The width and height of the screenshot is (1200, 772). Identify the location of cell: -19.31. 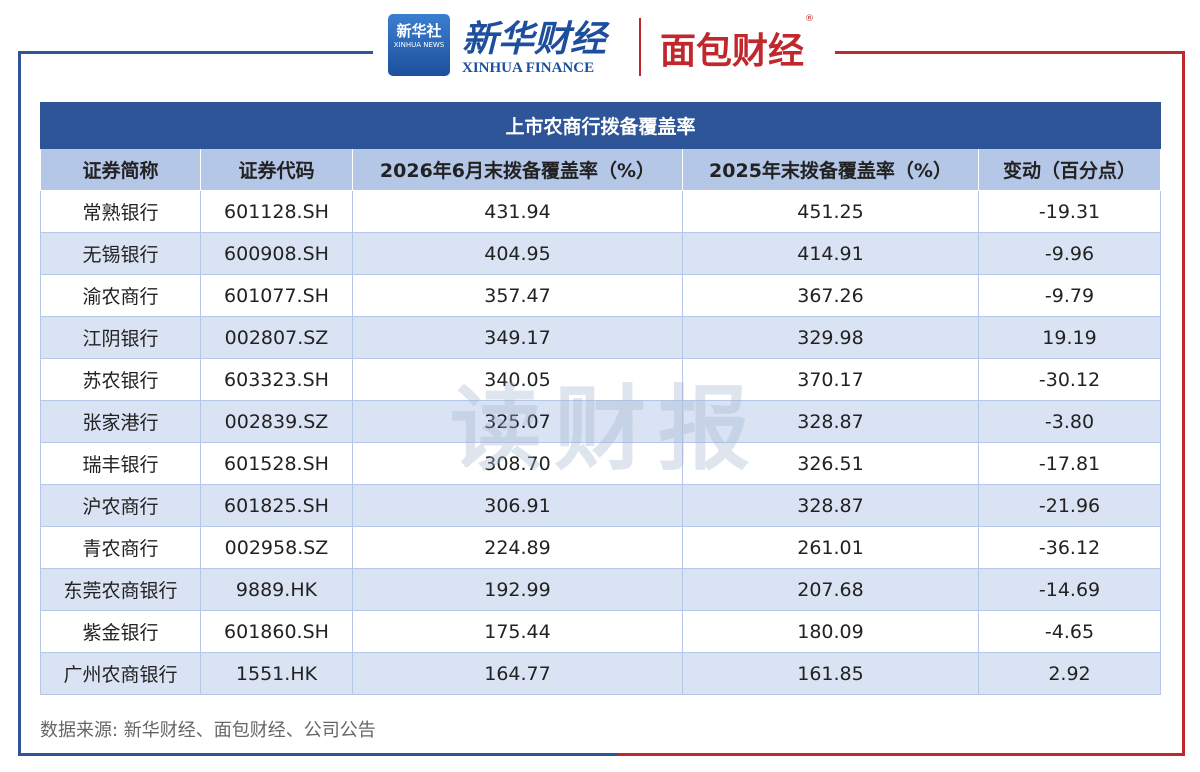
(1069, 211).